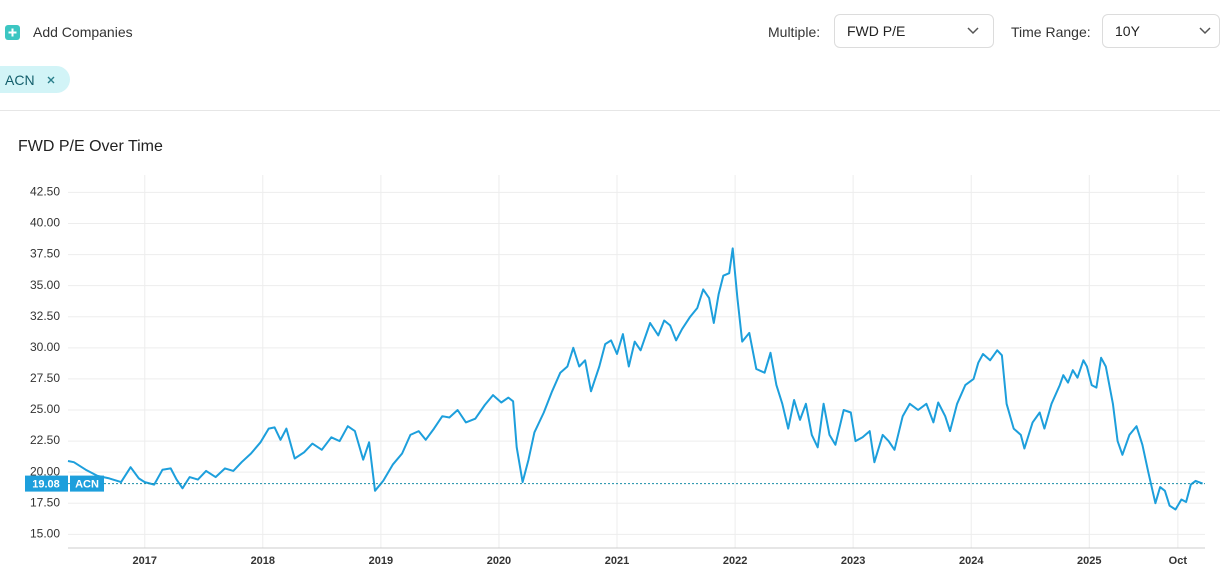 This screenshot has height=582, width=1220. I want to click on chart-title: FWD P/E Over Time, so click(90, 146).